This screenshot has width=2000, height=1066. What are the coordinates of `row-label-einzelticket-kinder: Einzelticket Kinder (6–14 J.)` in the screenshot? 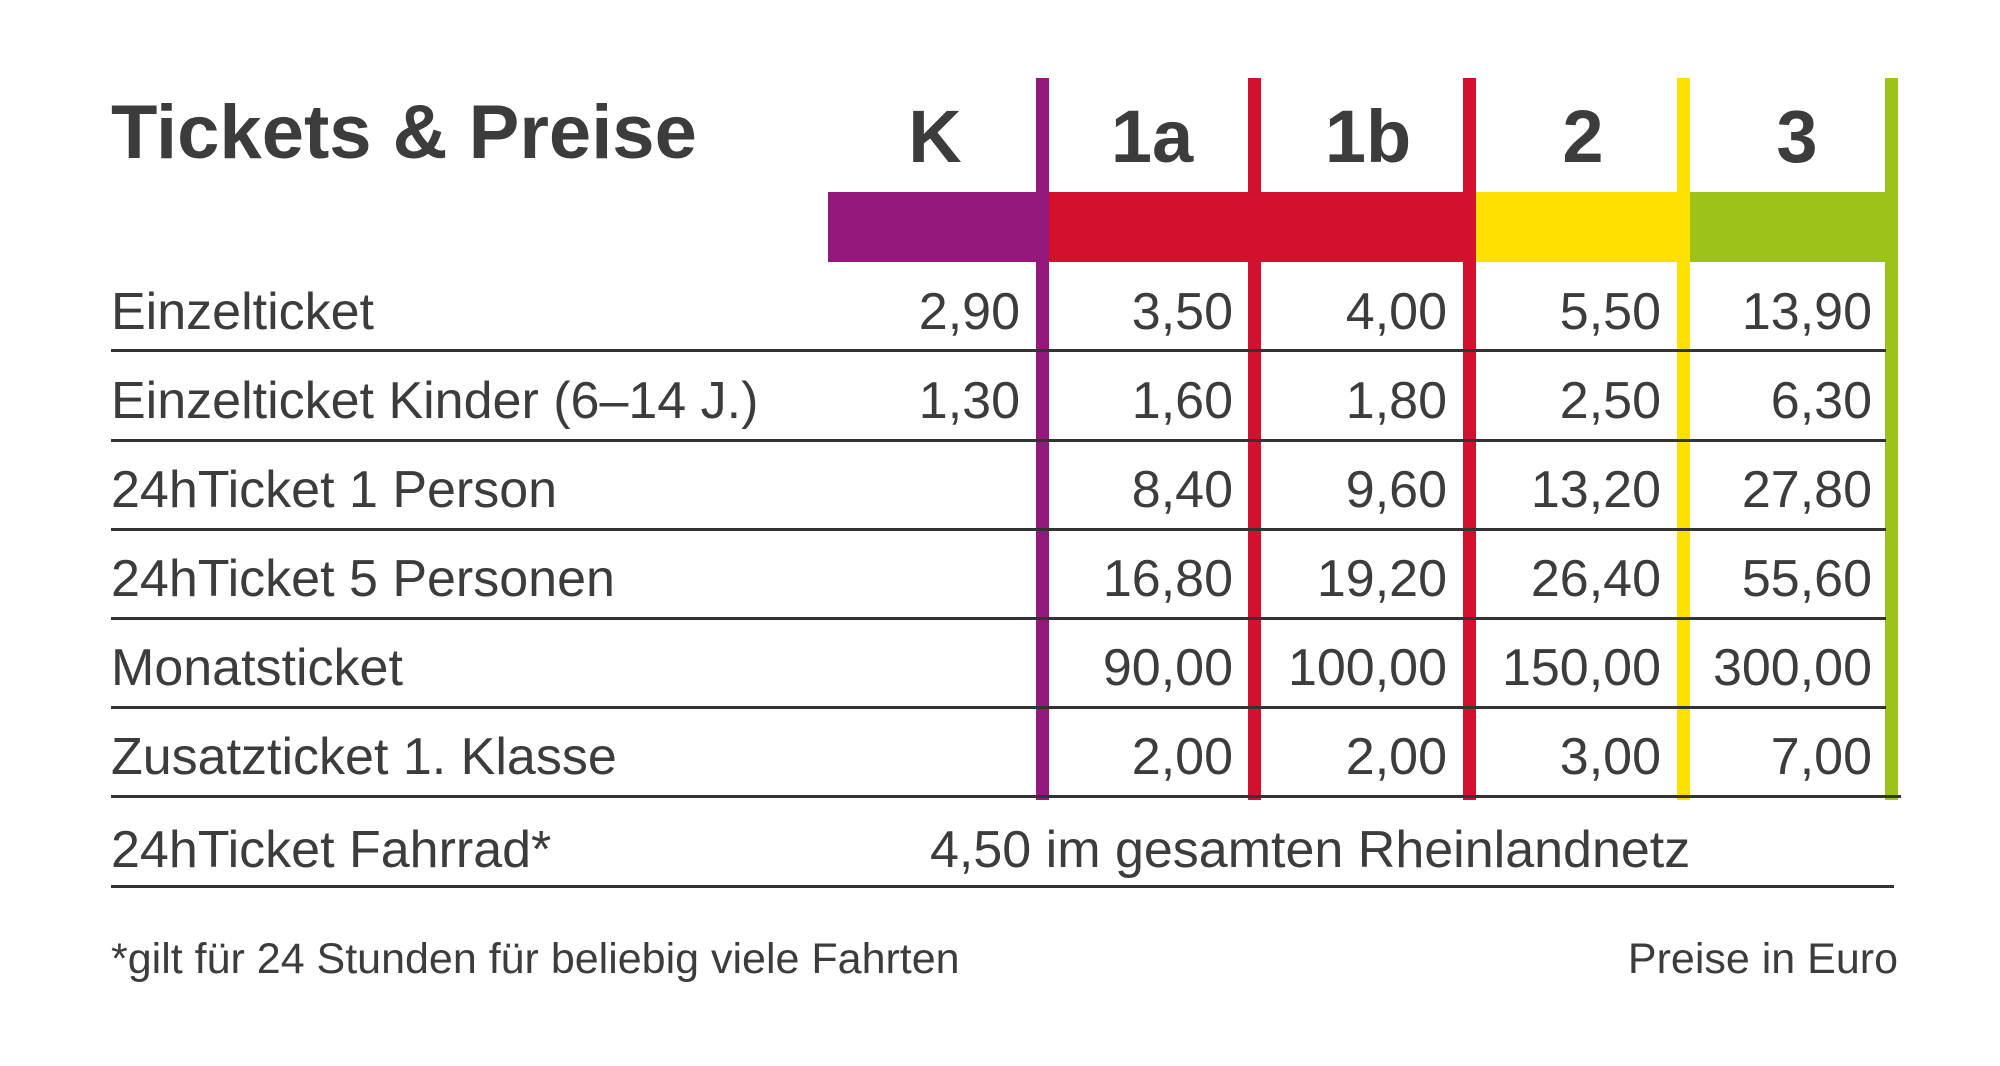 It's located at (435, 401).